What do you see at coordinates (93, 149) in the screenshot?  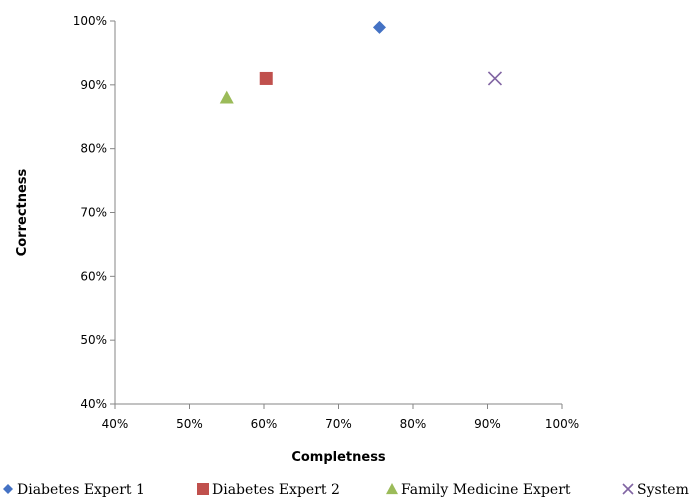 I see `y-tick-label: 80%` at bounding box center [93, 149].